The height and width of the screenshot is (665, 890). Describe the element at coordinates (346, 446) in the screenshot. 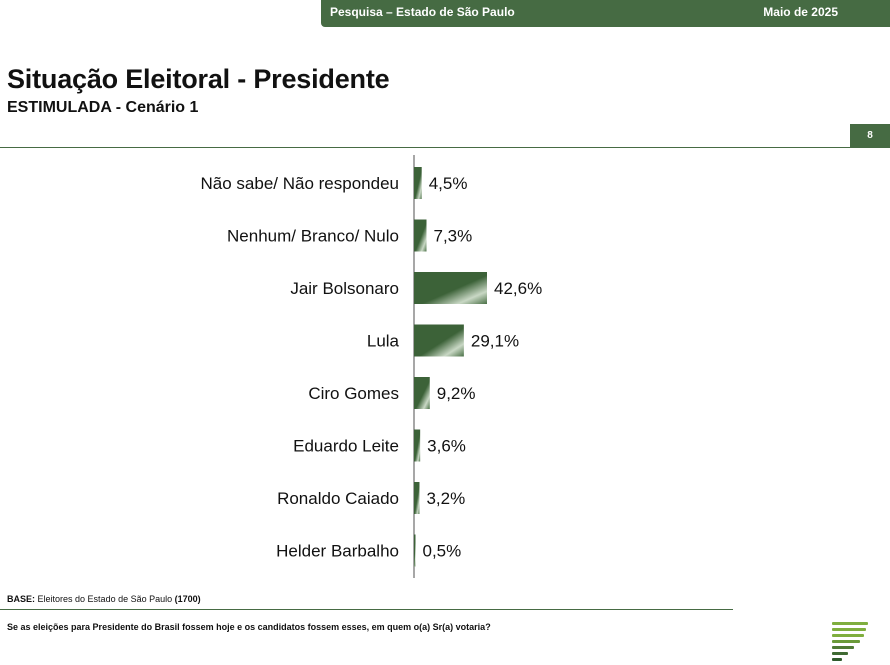

I see `category-label: Eduardo Leite` at that location.